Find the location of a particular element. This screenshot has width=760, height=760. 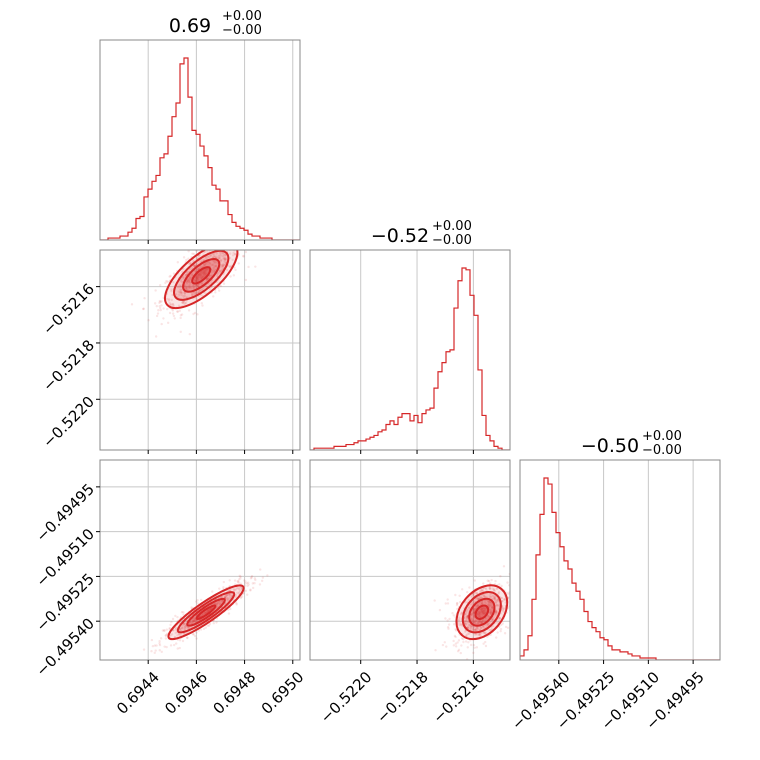

panel-title-minus-1: −0.00 is located at coordinates (452, 240).